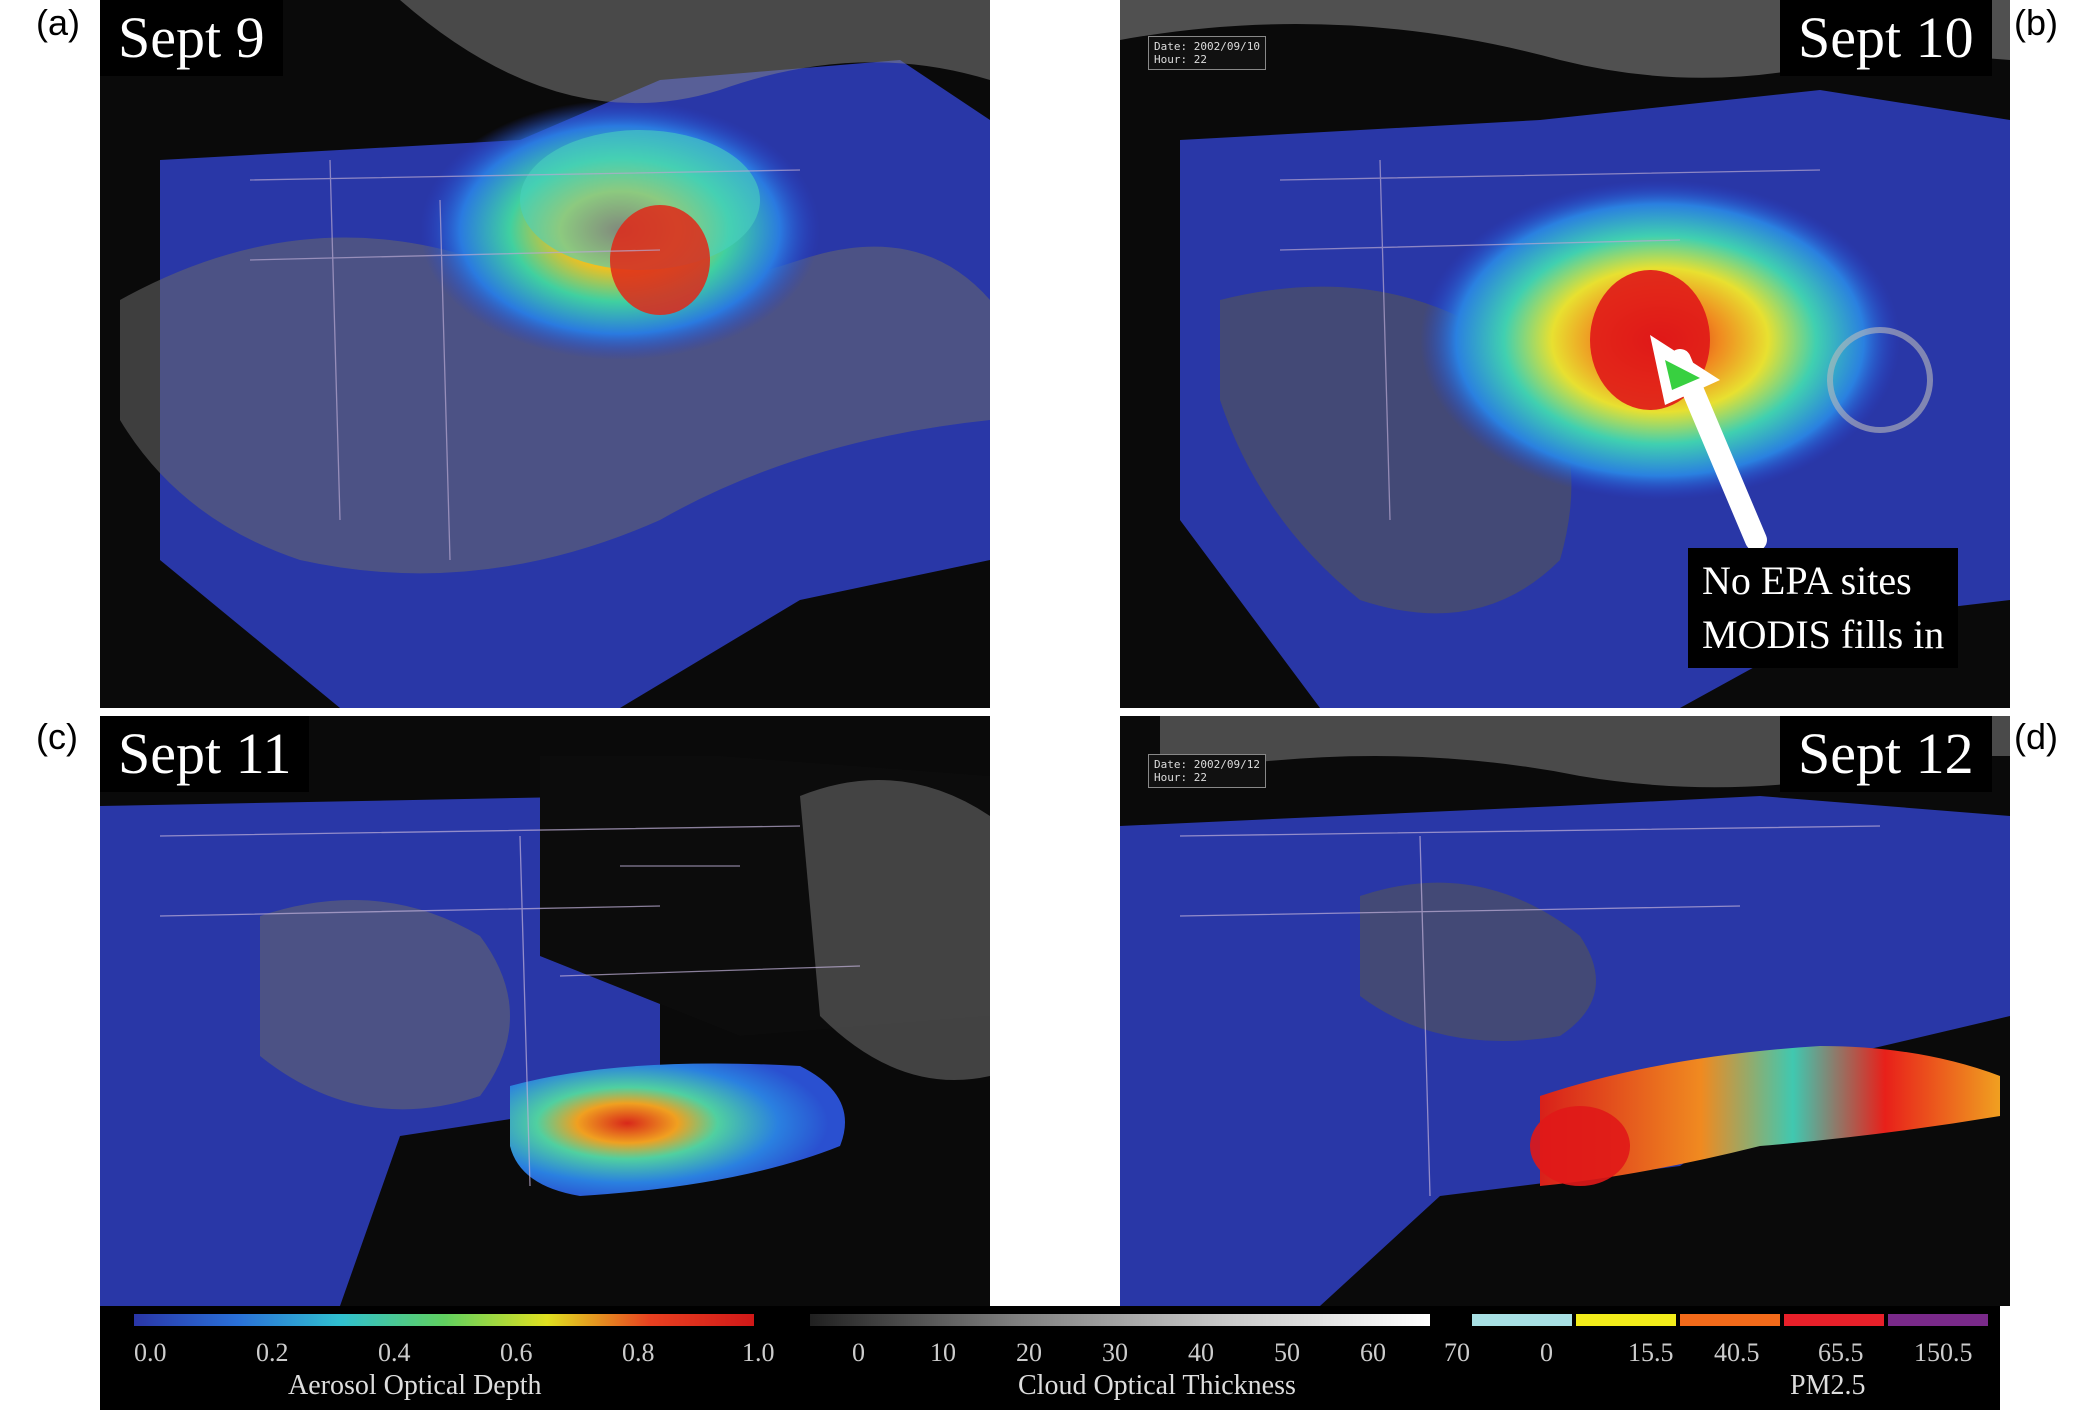 Image resolution: width=2074 pixels, height=1411 pixels. I want to click on cot-tick: 70, so click(1457, 1352).